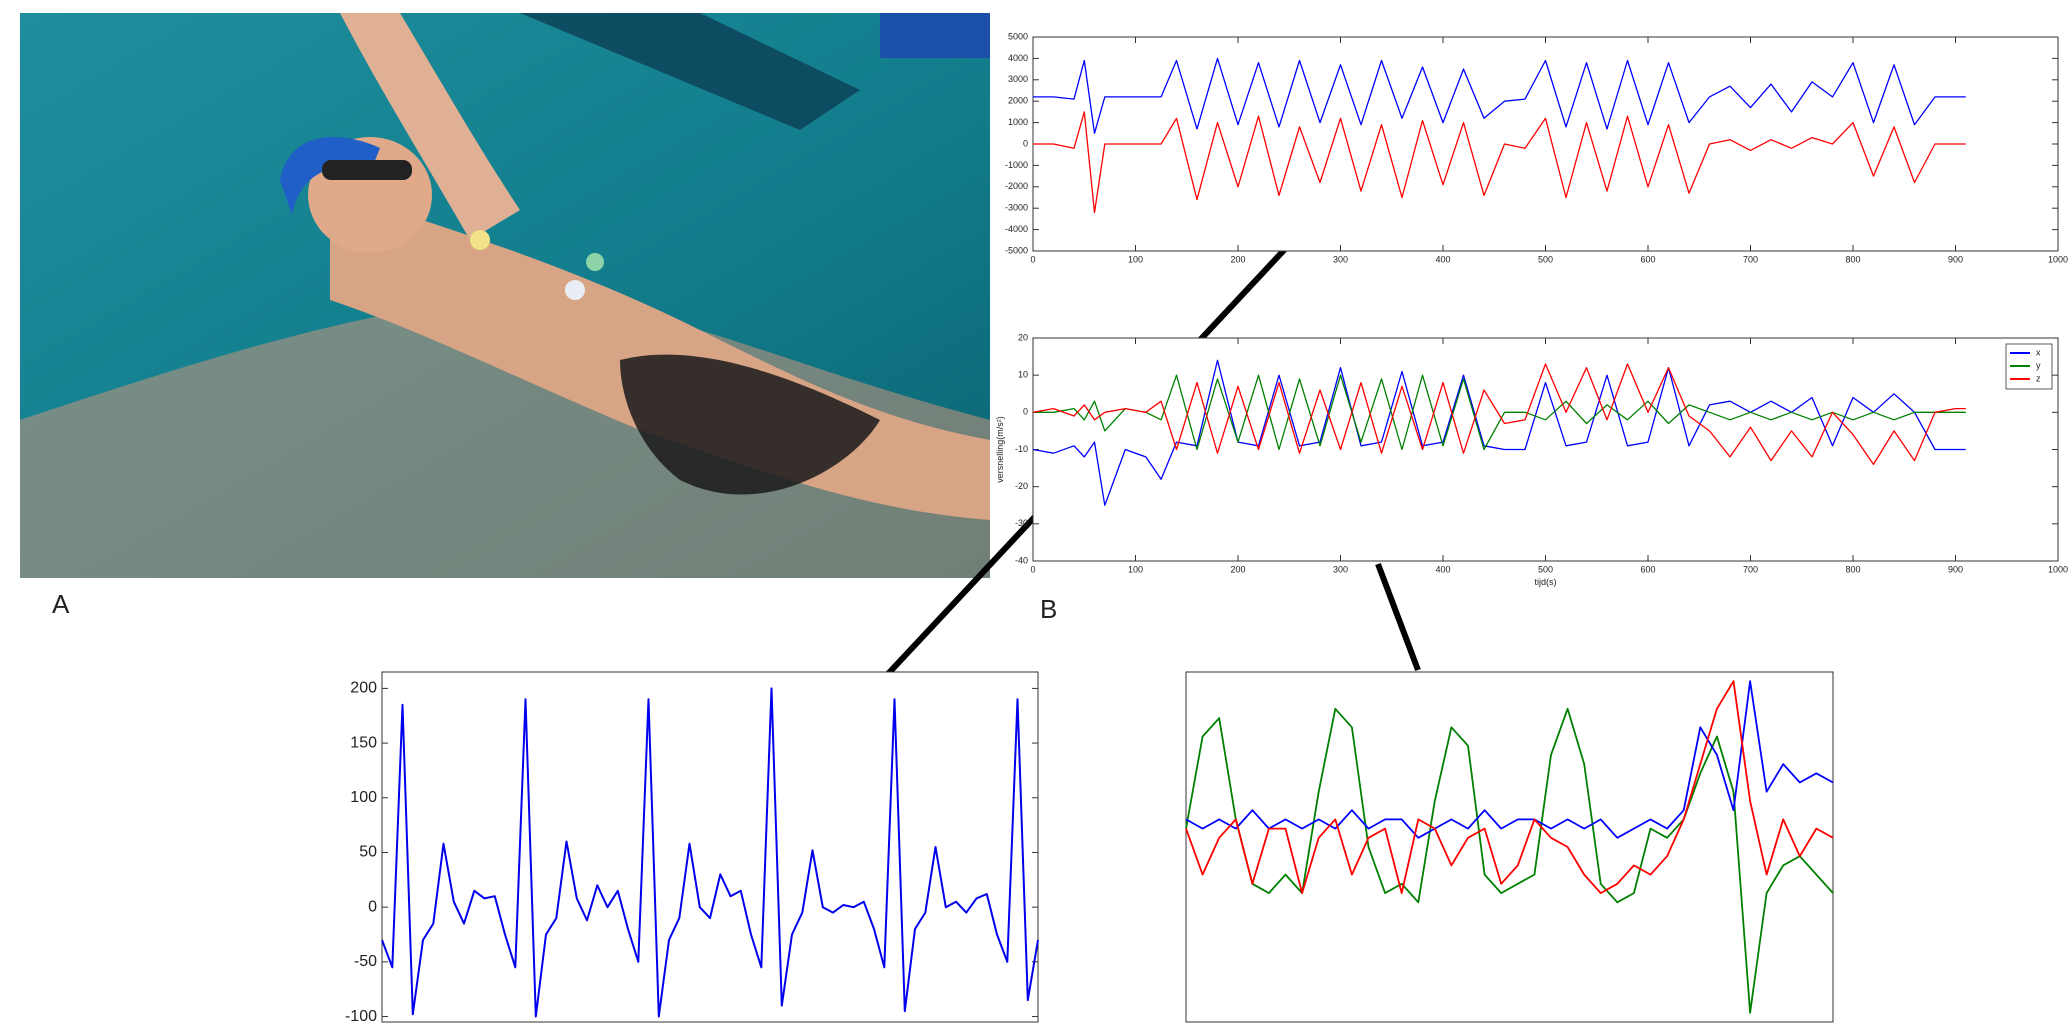 The width and height of the screenshot is (2068, 1031). I want to click on x-axis-label: tijd(s), so click(1546, 582).